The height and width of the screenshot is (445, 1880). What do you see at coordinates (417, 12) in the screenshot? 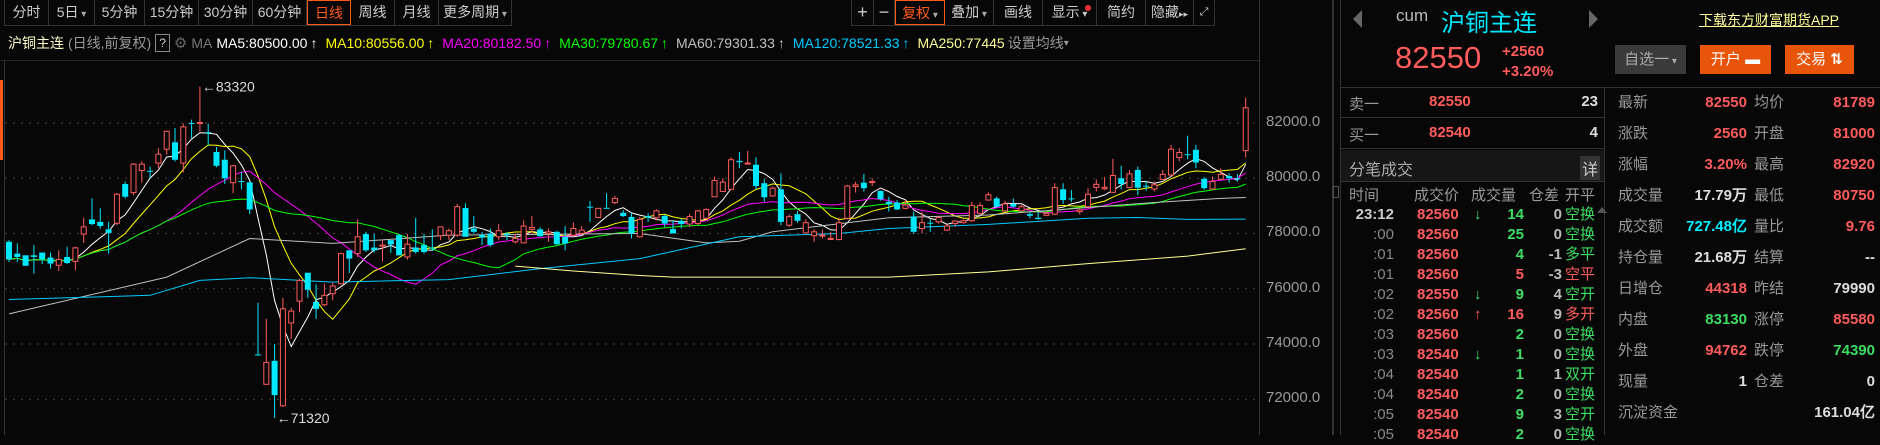
I see `tab-period-8: 月线` at bounding box center [417, 12].